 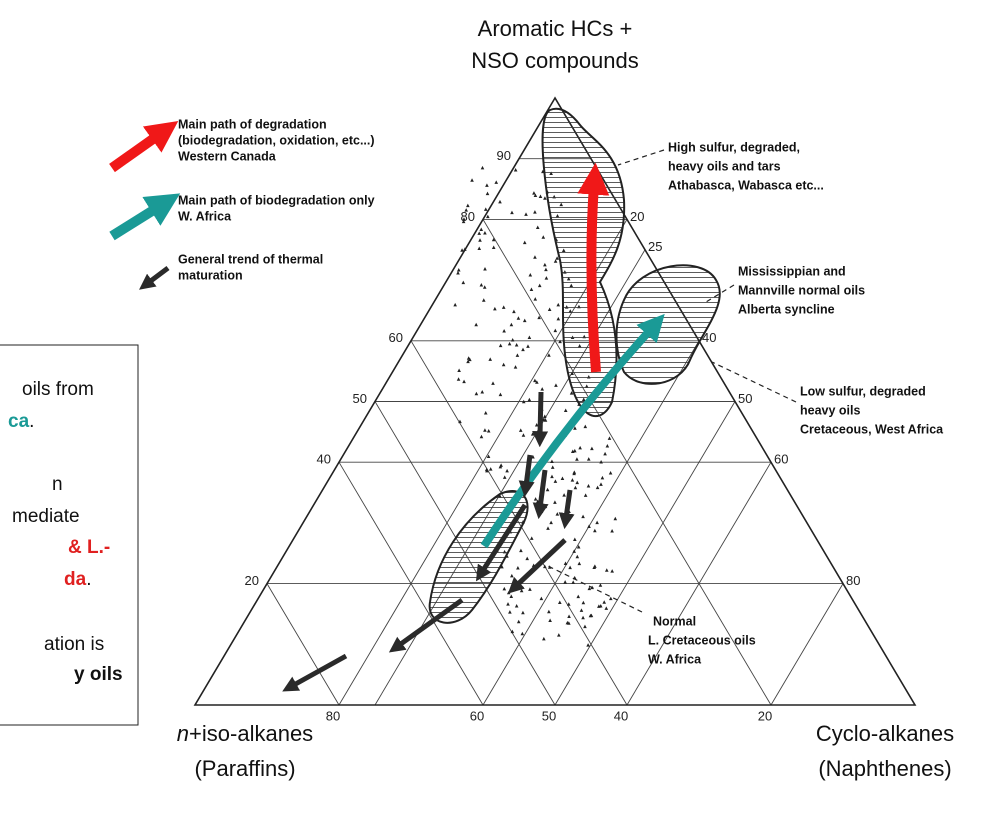 I want to click on apex-label: NSO compounds, so click(x=555, y=60).